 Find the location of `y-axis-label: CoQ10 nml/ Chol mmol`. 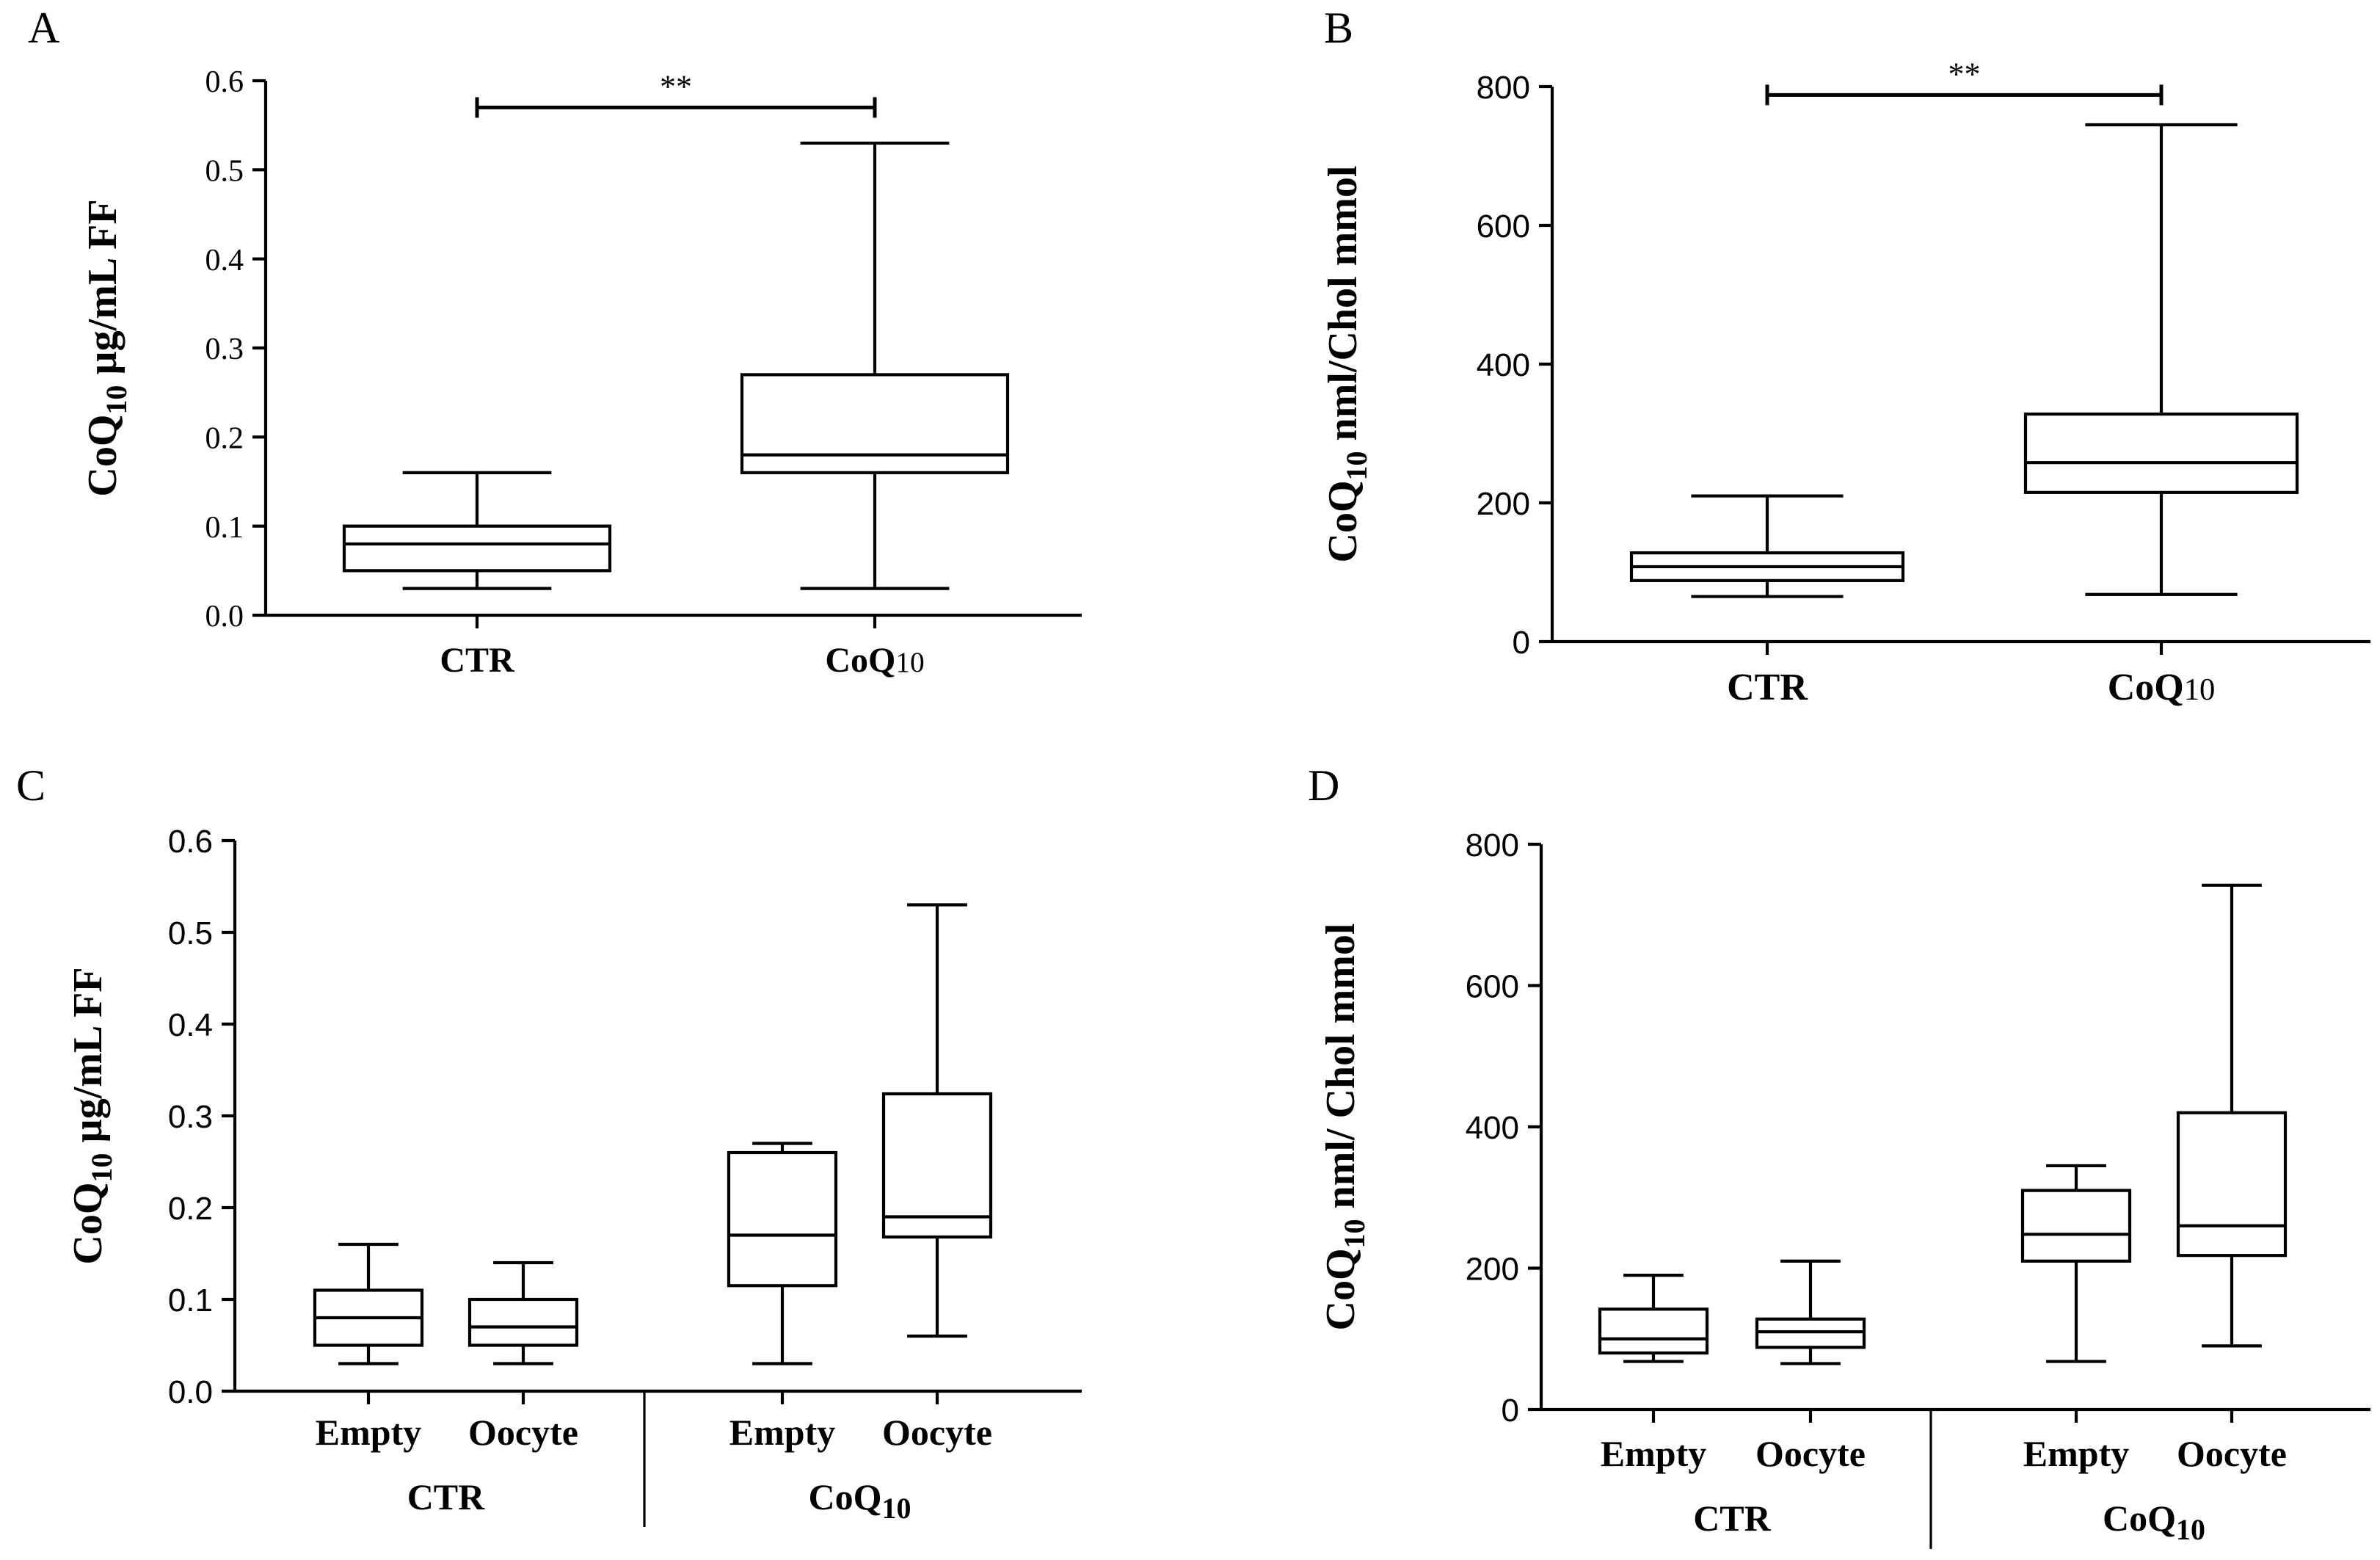

y-axis-label: CoQ10 nml/ Chol mmol is located at coordinates (1344, 1127).